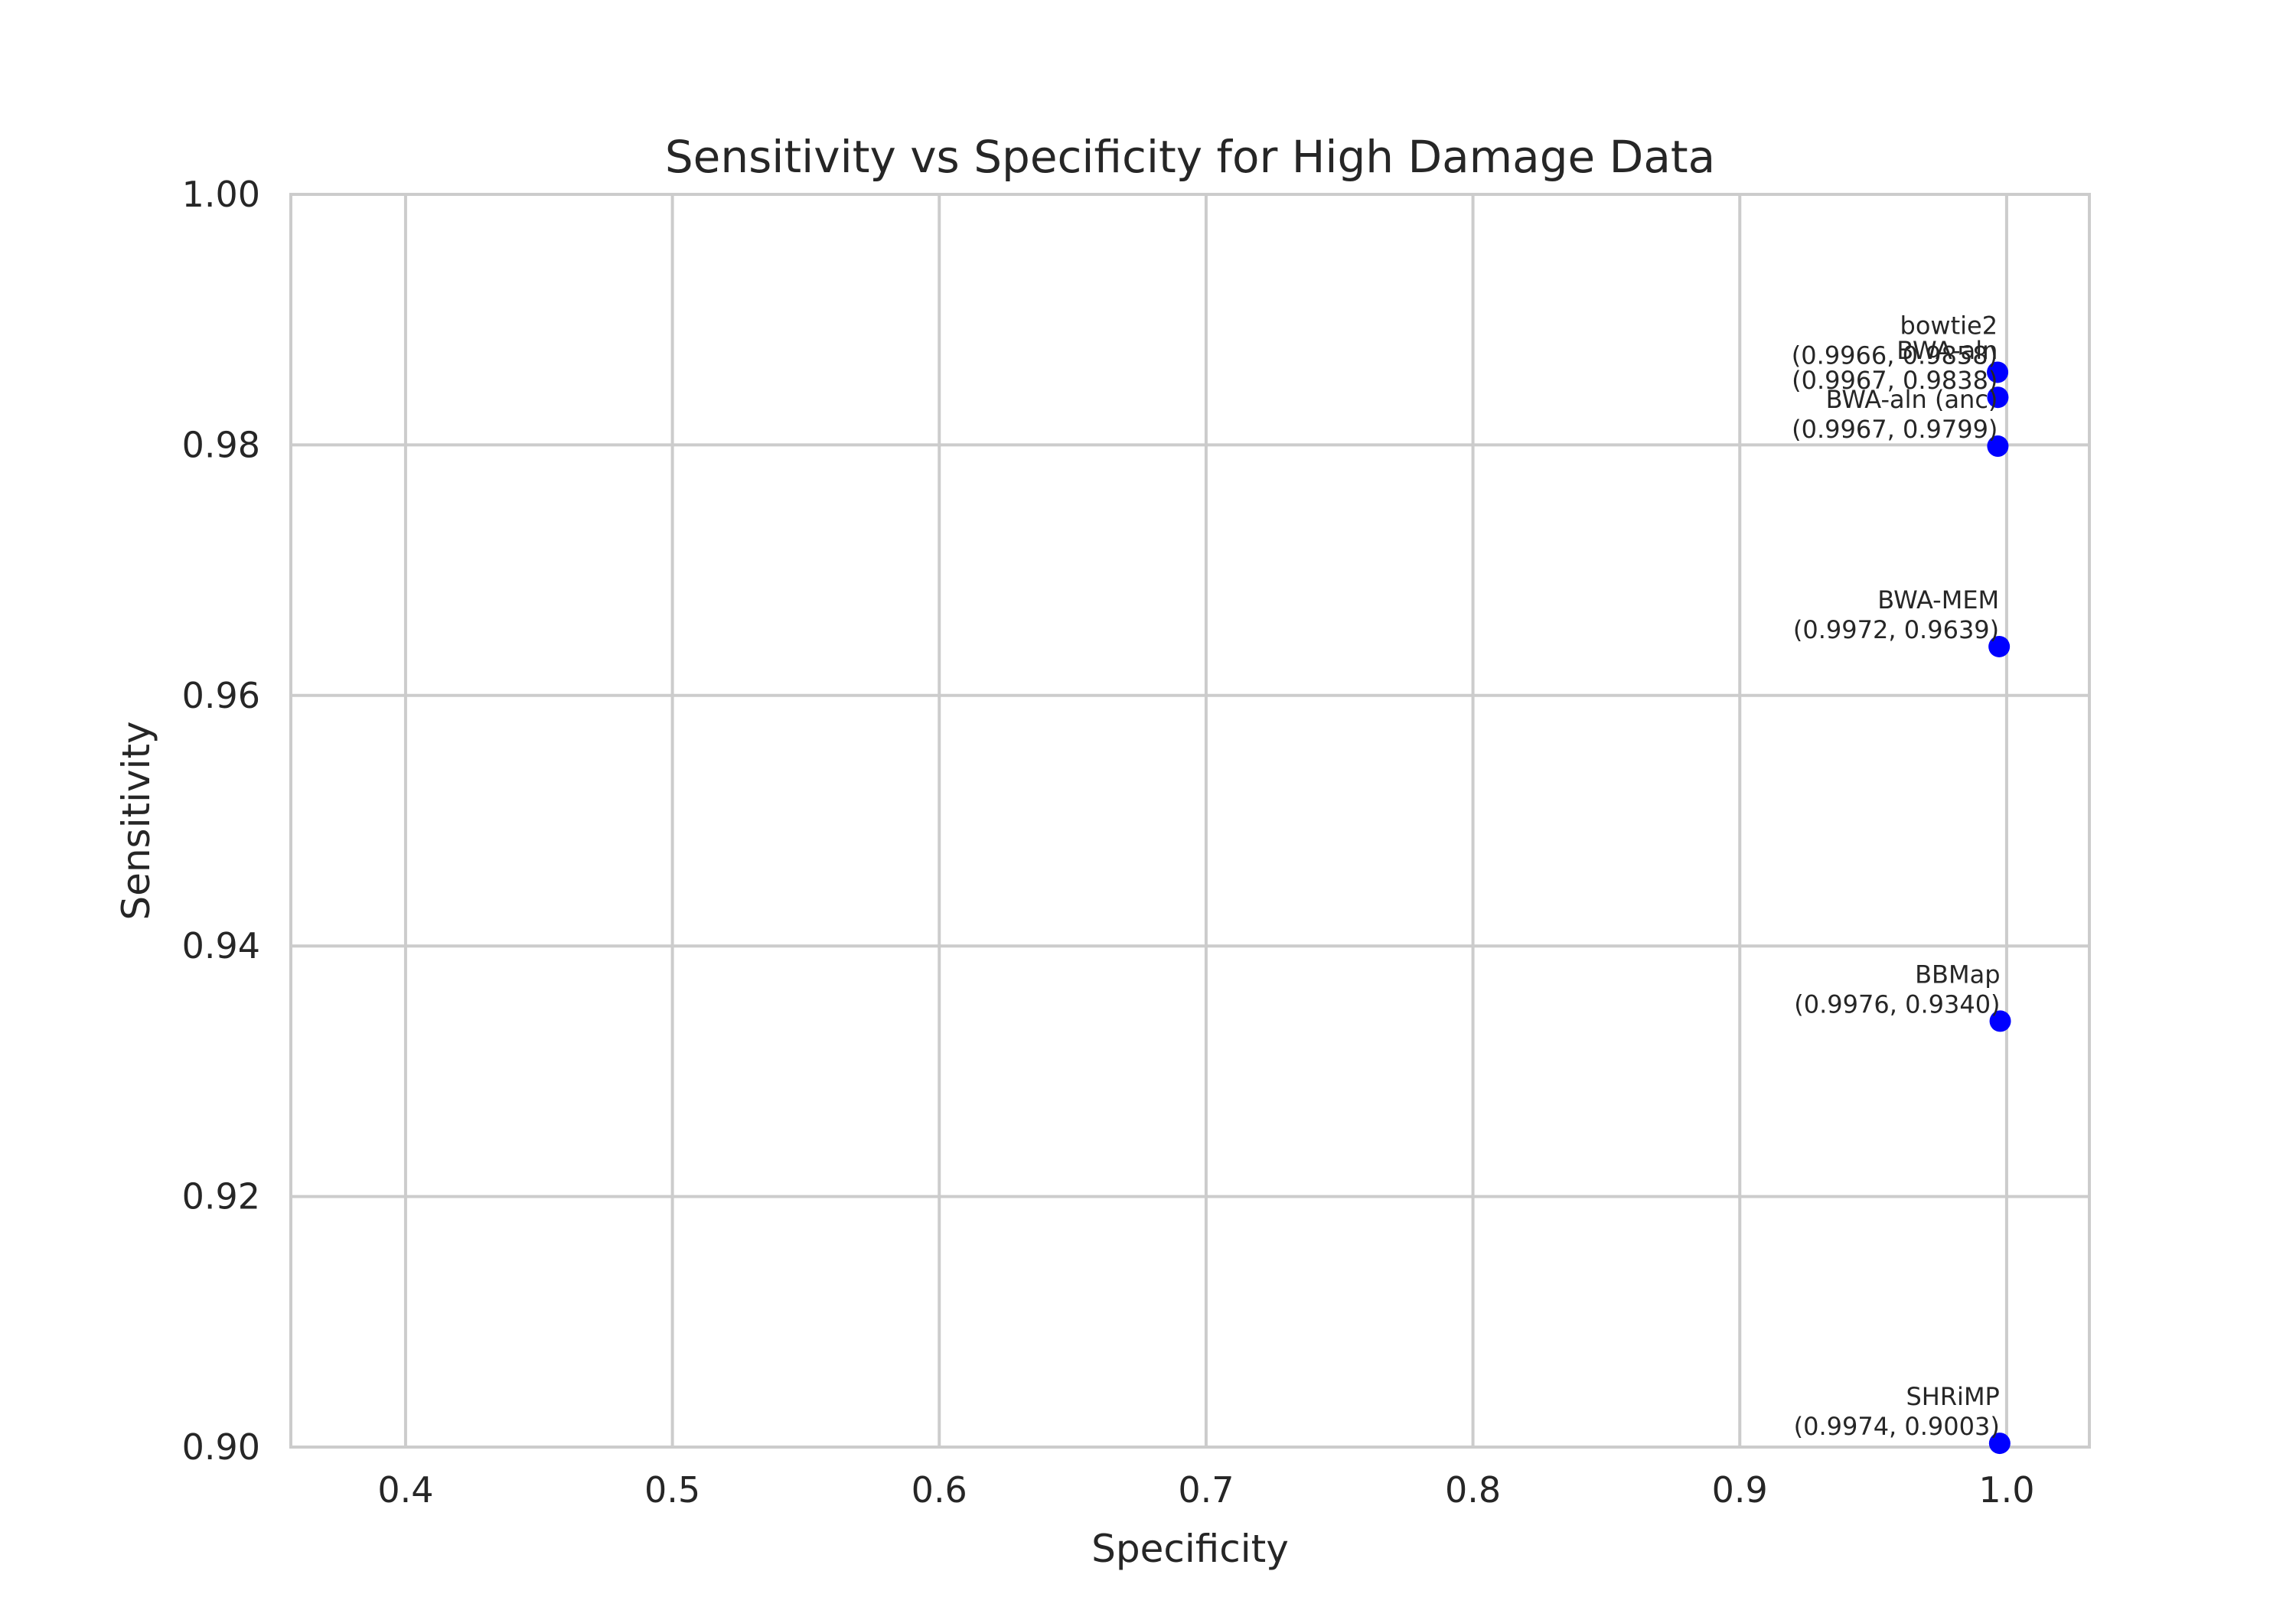  Describe the element at coordinates (1740, 1490) in the screenshot. I see `x-tick-label: 0.9` at that location.